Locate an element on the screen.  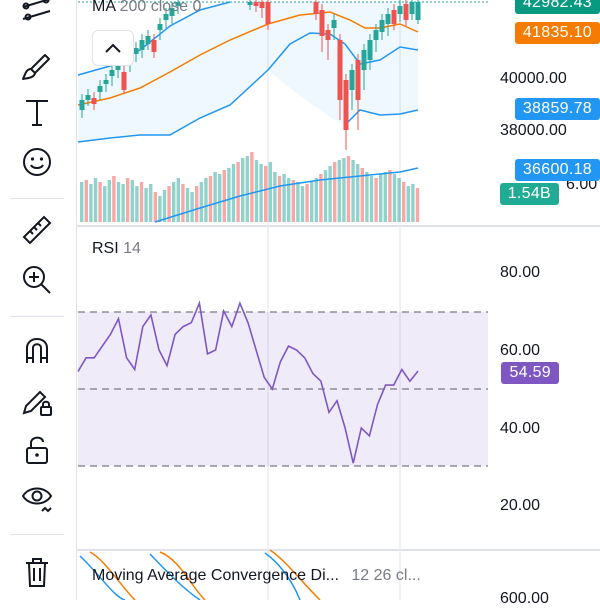
collapse-legend-button is located at coordinates (113, 48).